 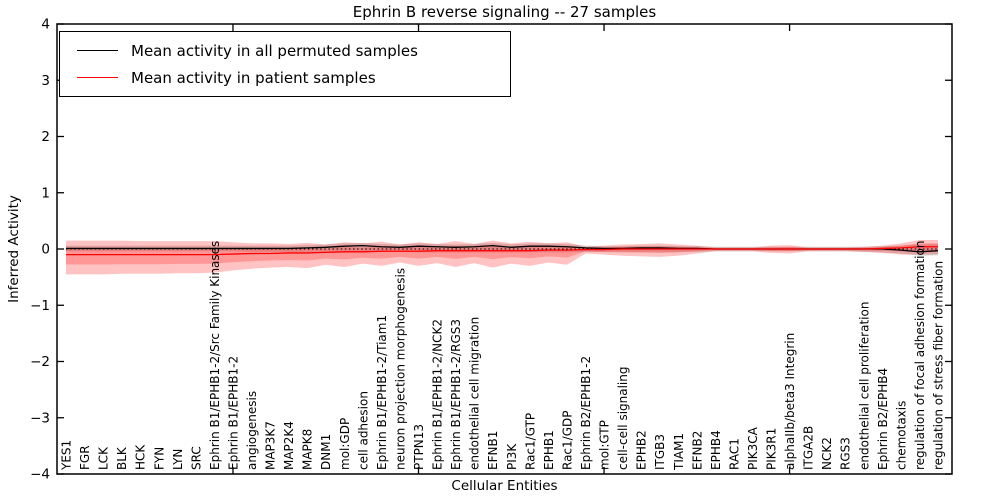 I want to click on x-category-label: Ephrin B1/EPHB1-2/Src Family Kinases, so click(x=215, y=355).